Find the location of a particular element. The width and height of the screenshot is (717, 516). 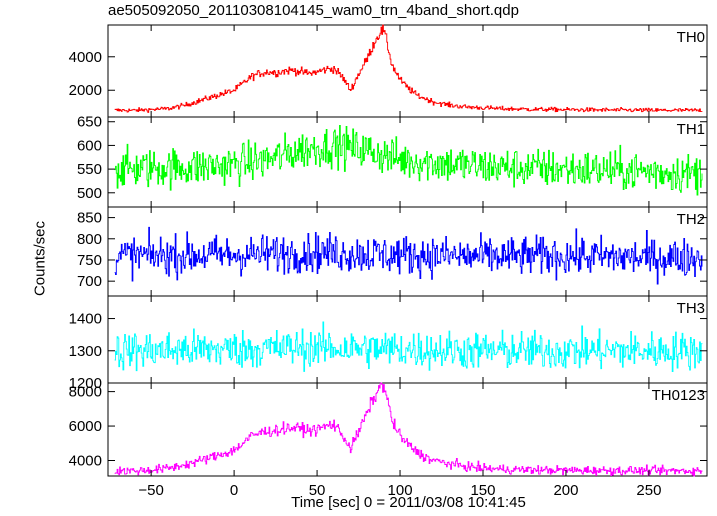

y-tick-label: 850 is located at coordinates (89, 218).